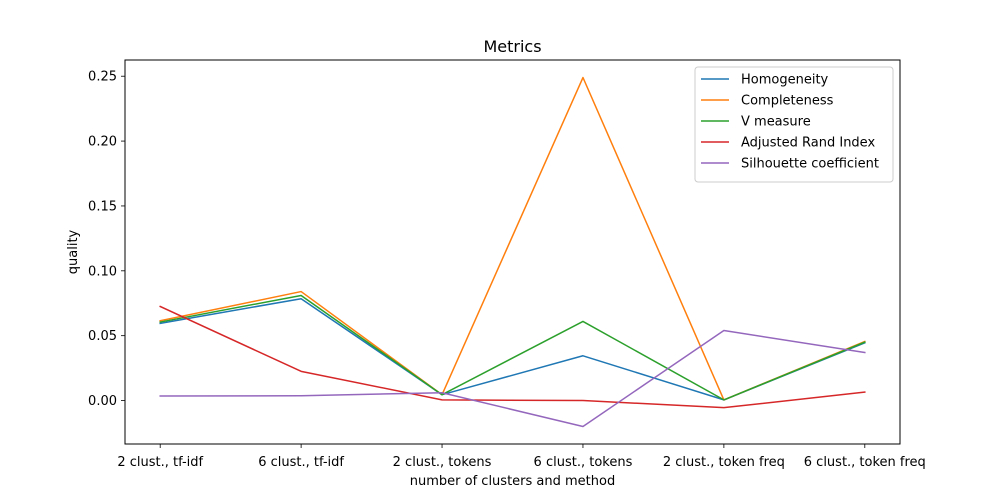  What do you see at coordinates (301, 462) in the screenshot?
I see `x-tick-label: 6 clust., tf-idf` at bounding box center [301, 462].